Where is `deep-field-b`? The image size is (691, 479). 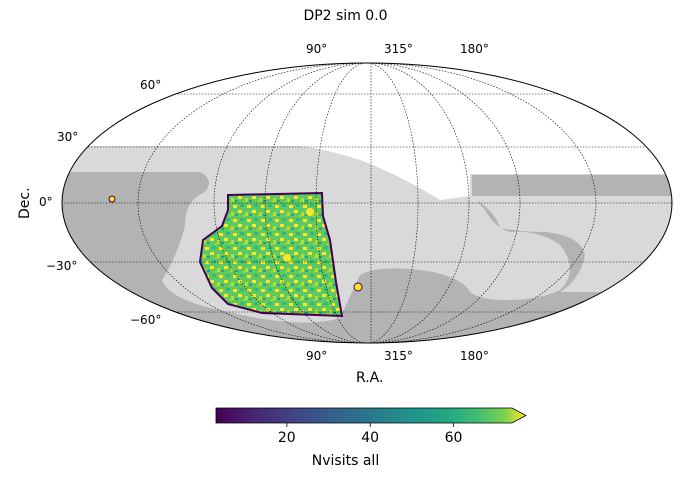
deep-field-b is located at coordinates (287, 258).